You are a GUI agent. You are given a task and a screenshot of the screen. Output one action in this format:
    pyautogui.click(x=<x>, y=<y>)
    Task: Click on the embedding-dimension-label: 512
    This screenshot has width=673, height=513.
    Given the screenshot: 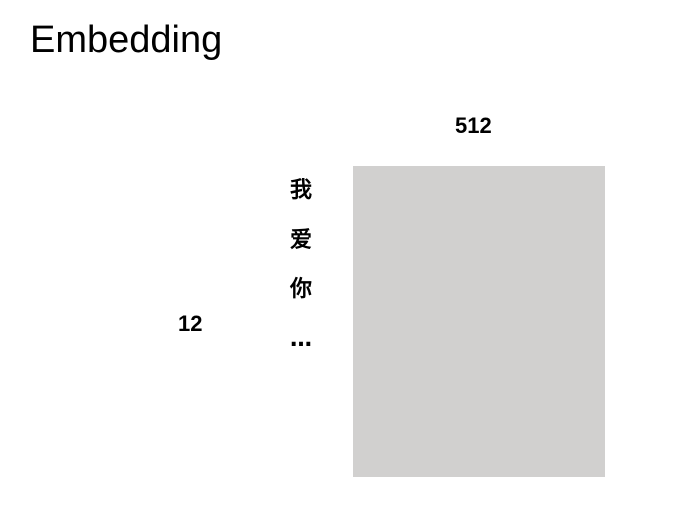 What is the action you would take?
    pyautogui.click(x=473, y=125)
    